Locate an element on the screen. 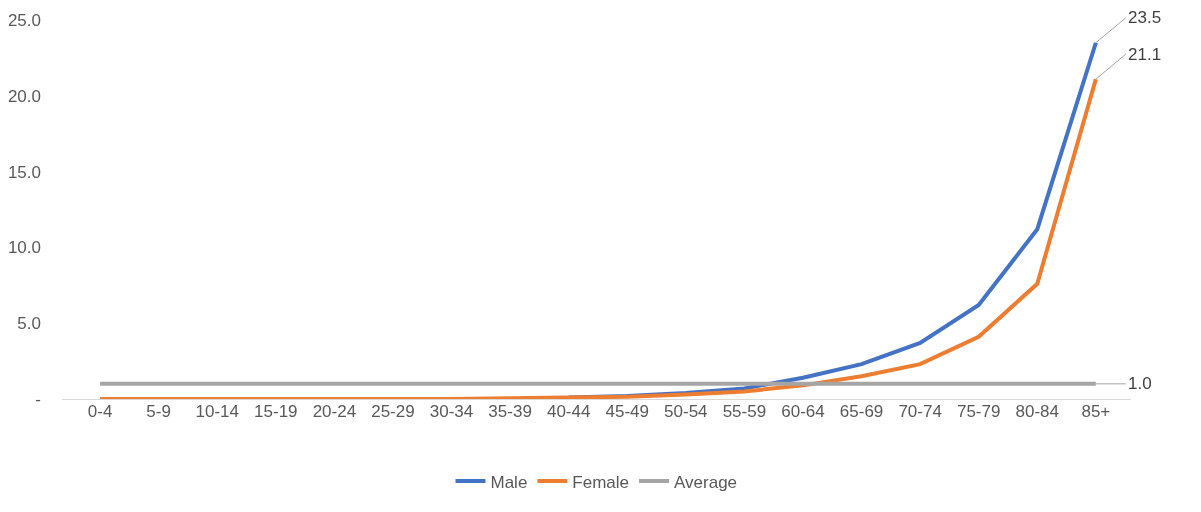 The image size is (1201, 512). data-label: 1.0 is located at coordinates (1140, 383).